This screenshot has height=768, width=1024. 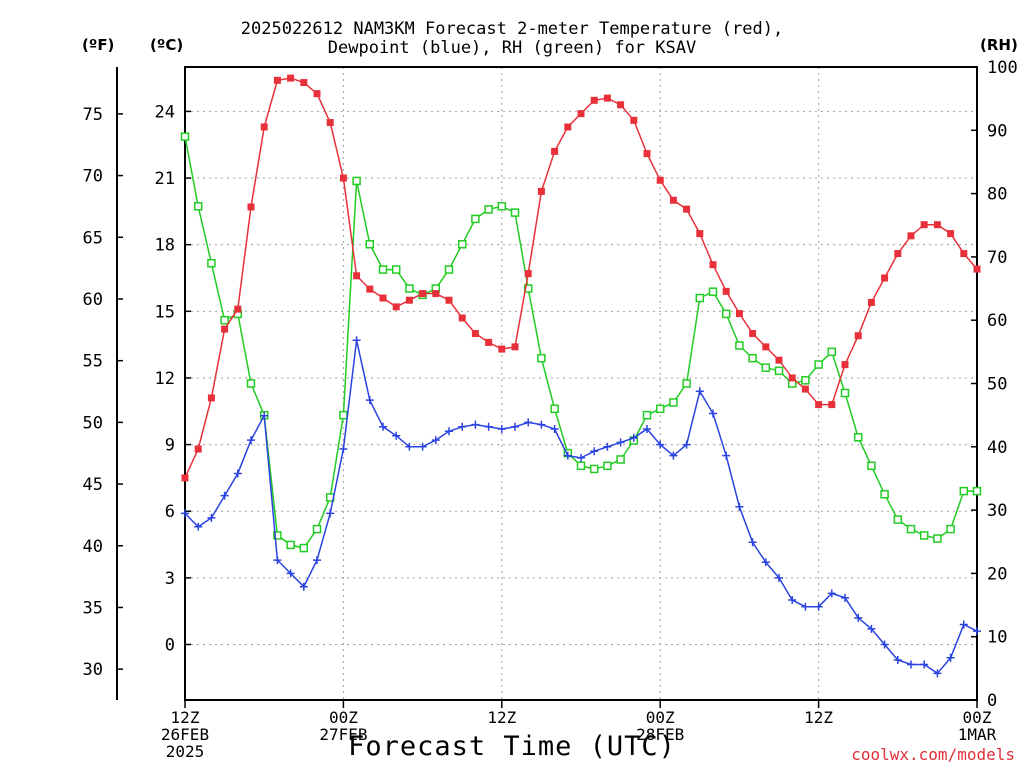 I want to click on rh-tick-label: 0, so click(x=992, y=701).